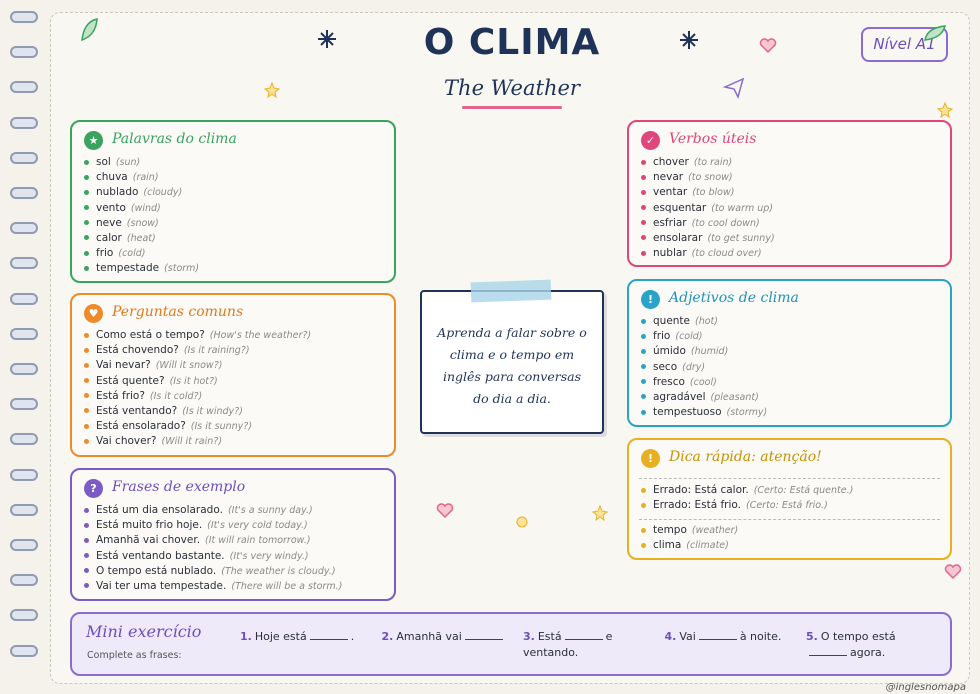  I want to click on list-item: tempestade (storm), so click(141, 269).